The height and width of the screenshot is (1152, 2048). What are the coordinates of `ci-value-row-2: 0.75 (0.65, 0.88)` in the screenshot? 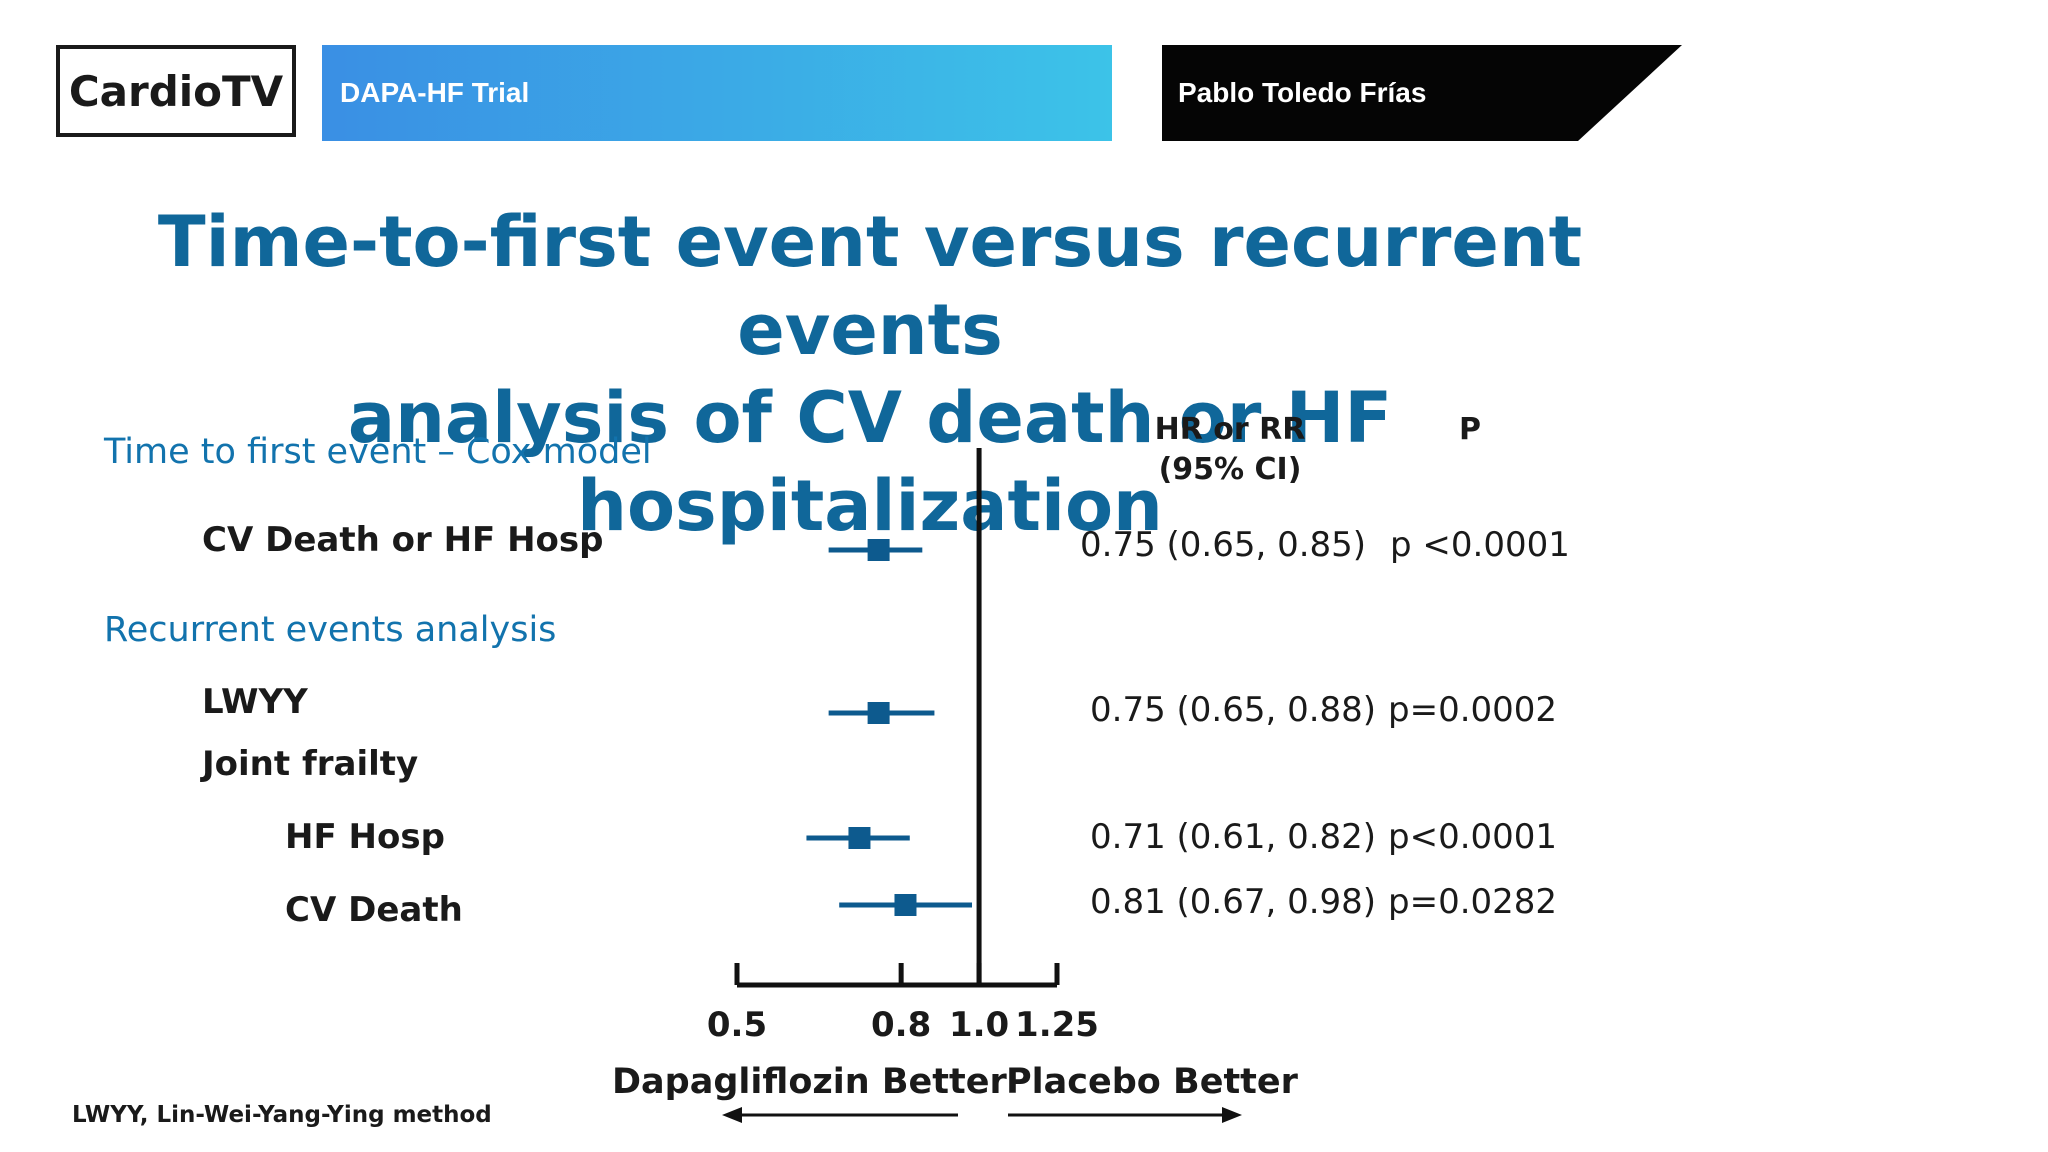 It's located at (1233, 710).